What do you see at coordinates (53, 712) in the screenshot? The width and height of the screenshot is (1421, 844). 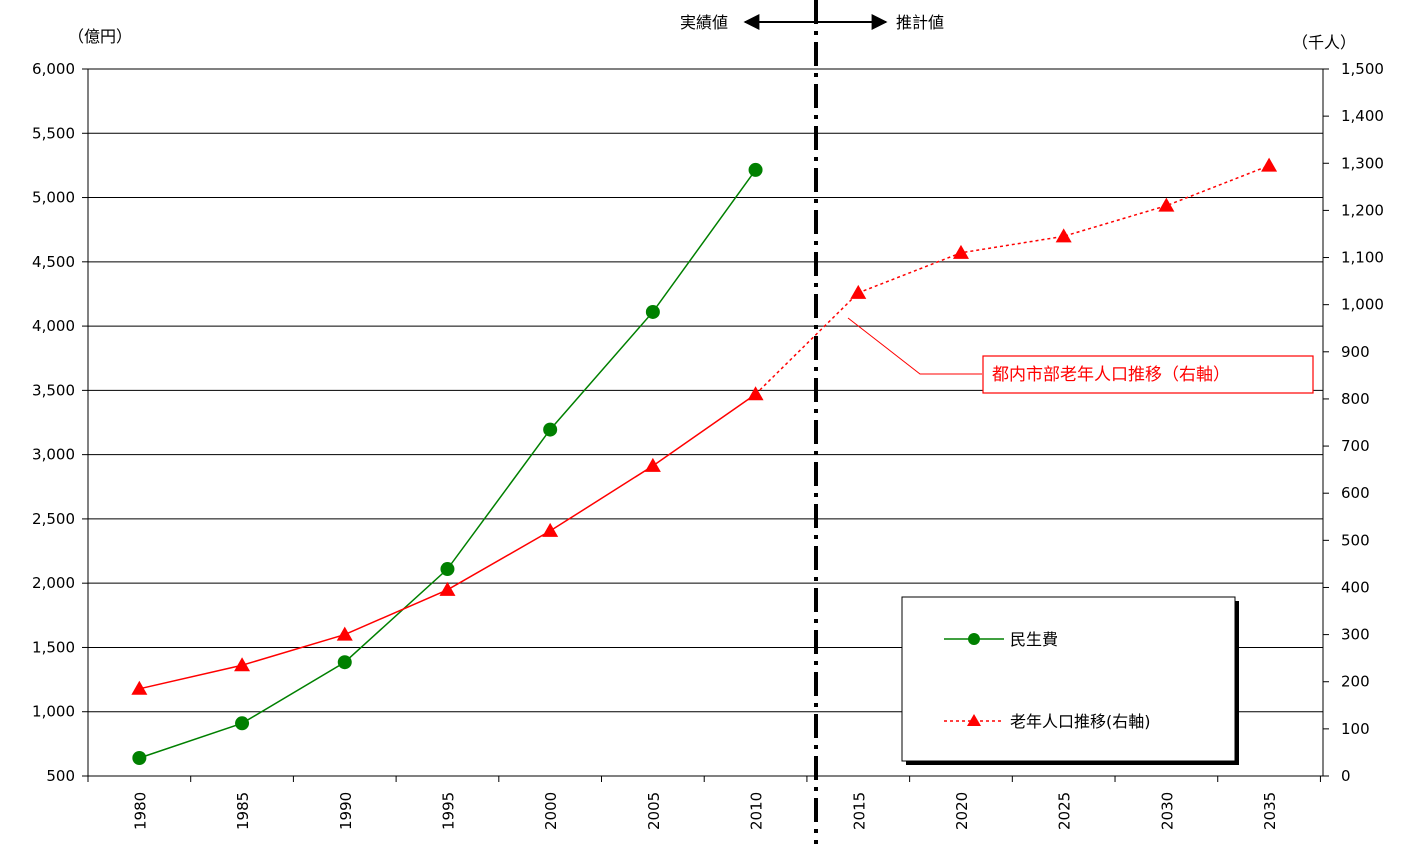 I see `left-tick-label: 1,000` at bounding box center [53, 712].